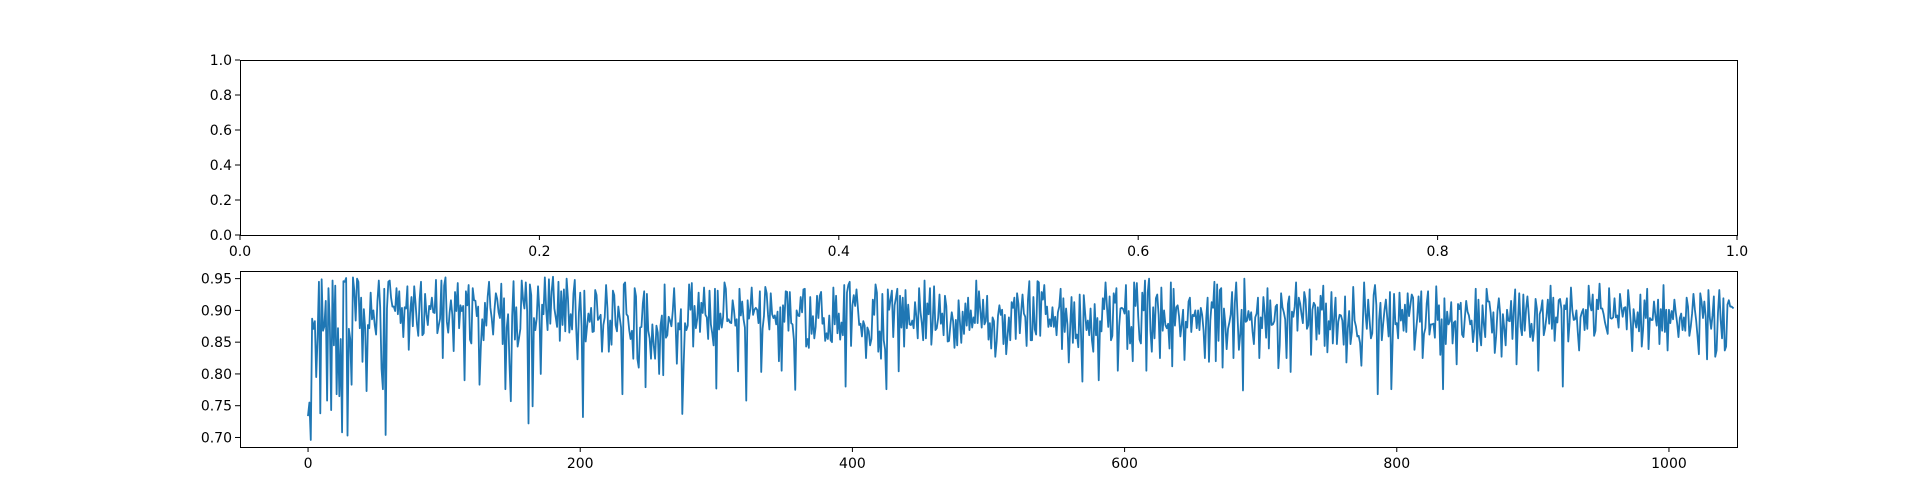 Image resolution: width=1923 pixels, height=500 pixels. I want to click on y-tick-label: 1.0, so click(221, 61).